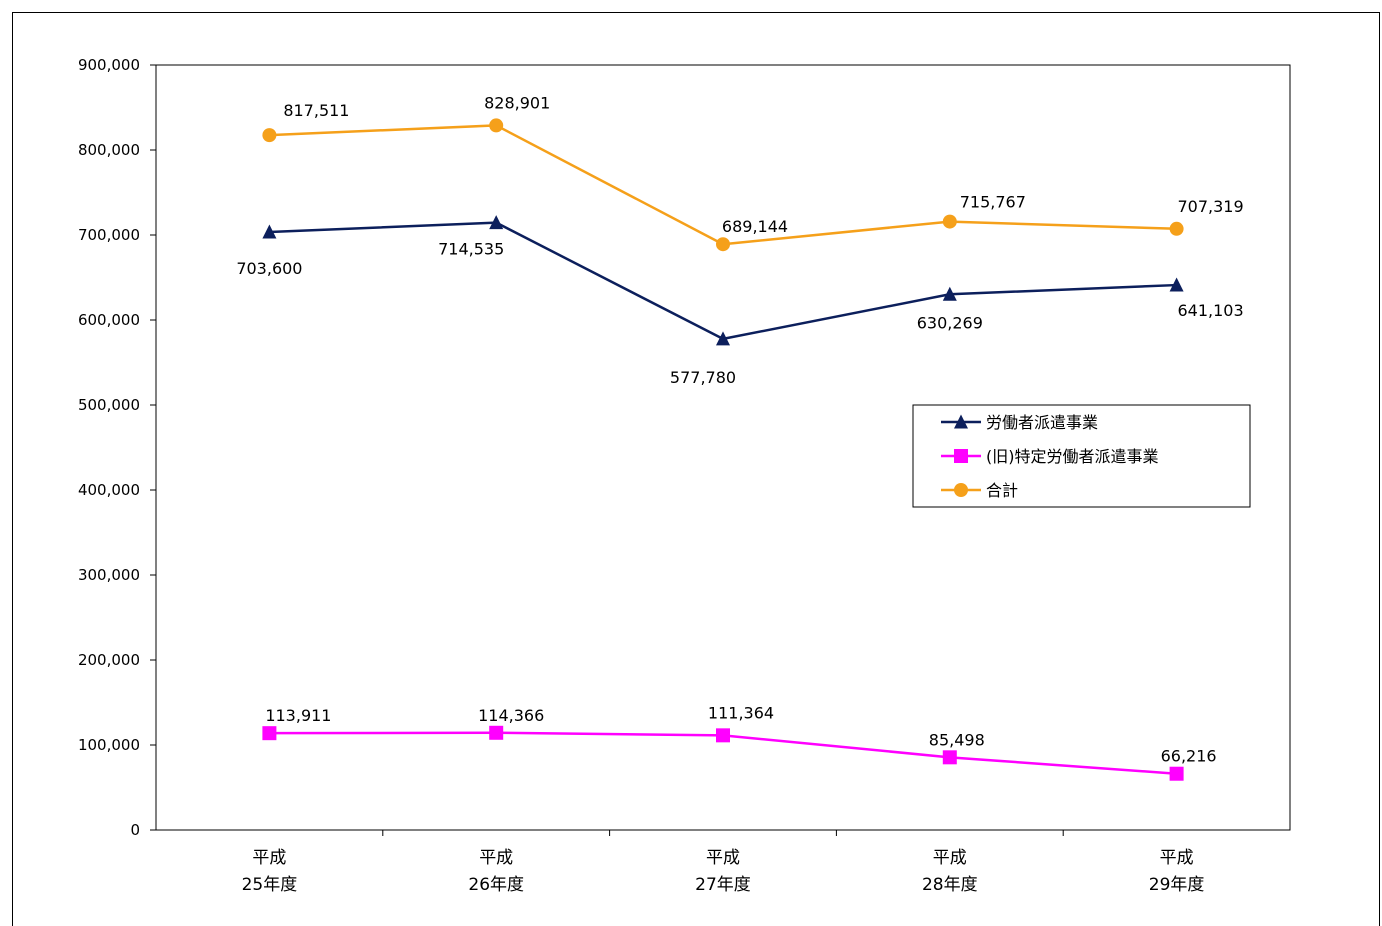 The image size is (1382, 926). What do you see at coordinates (950, 322) in the screenshot?
I see `data-label: 630,269` at bounding box center [950, 322].